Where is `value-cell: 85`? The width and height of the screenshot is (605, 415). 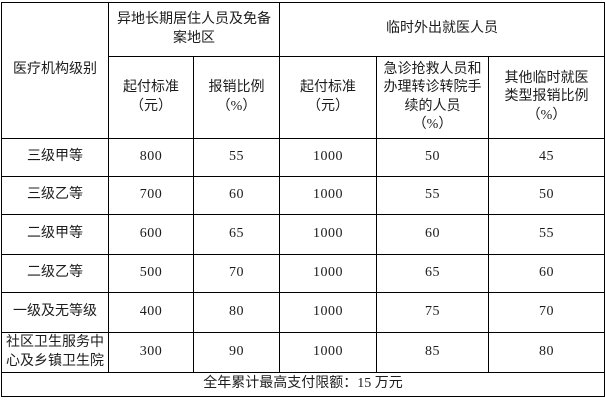 value-cell: 85 is located at coordinates (432, 352).